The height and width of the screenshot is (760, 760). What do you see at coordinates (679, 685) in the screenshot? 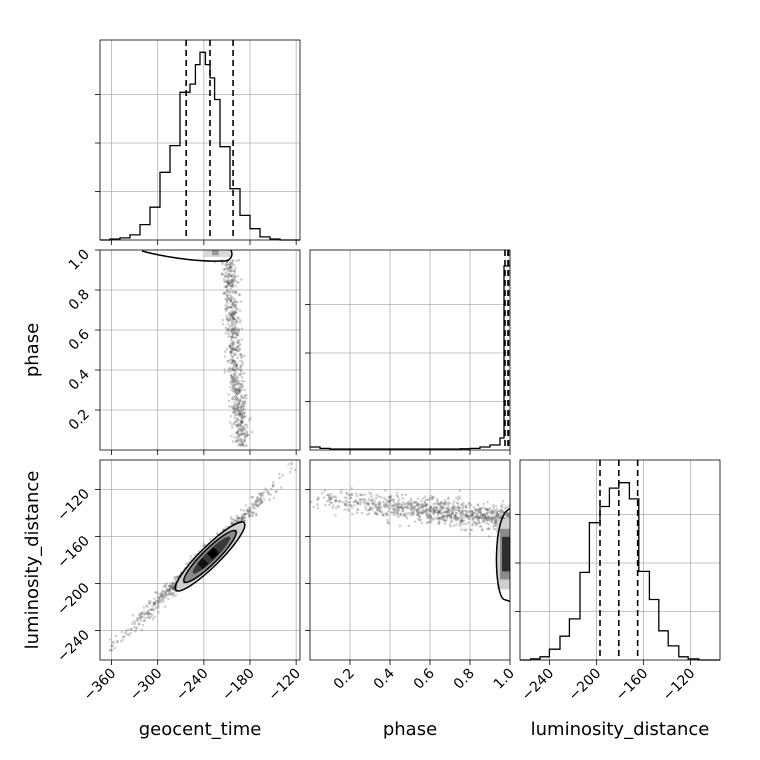
I see `x-tick-label: −120` at bounding box center [679, 685].